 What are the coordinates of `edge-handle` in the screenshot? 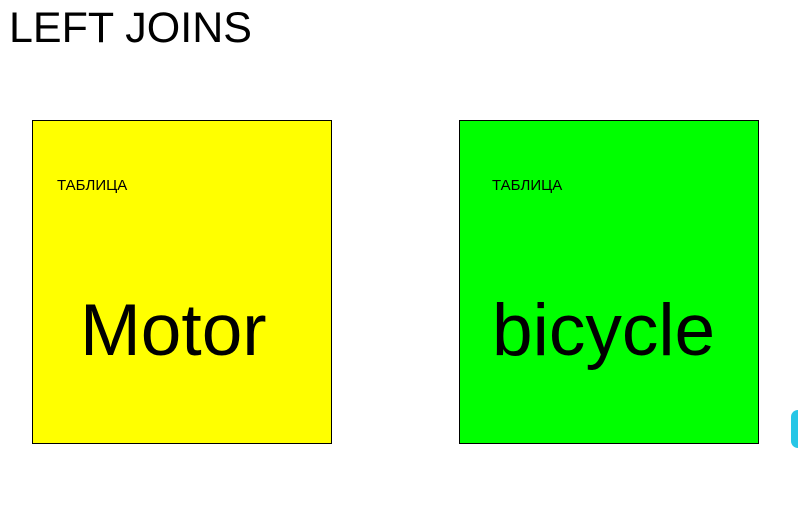 It's located at (794, 429).